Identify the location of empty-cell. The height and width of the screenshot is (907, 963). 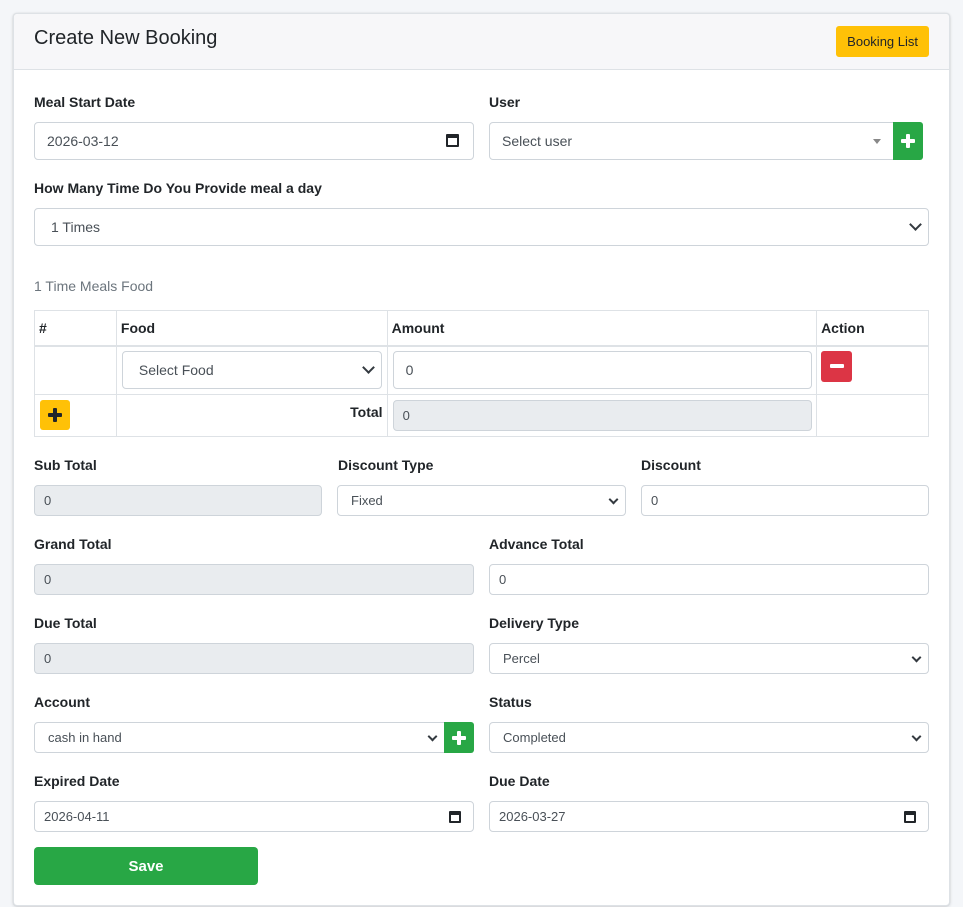
(872, 415).